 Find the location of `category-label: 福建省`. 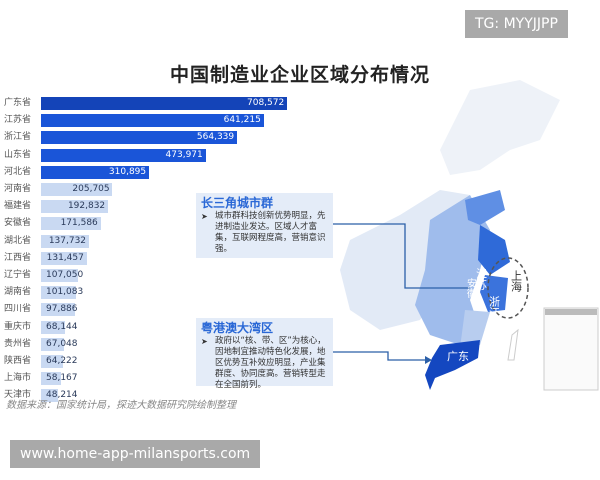

category-label: 福建省 is located at coordinates (18, 206).